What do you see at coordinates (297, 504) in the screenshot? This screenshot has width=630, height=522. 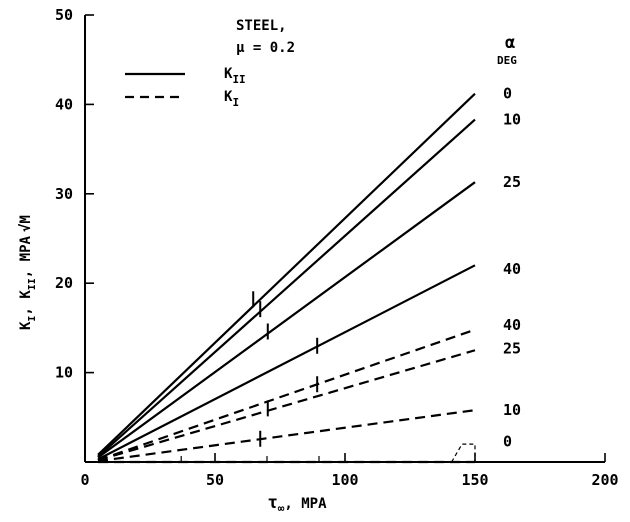 I see `x-axis-title: τ∞, MPA` at bounding box center [297, 504].